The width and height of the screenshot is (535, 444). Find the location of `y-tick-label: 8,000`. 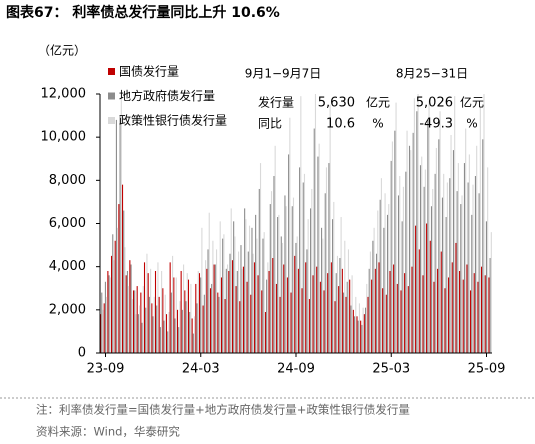

y-tick-label: 8,000 is located at coordinates (67, 180).